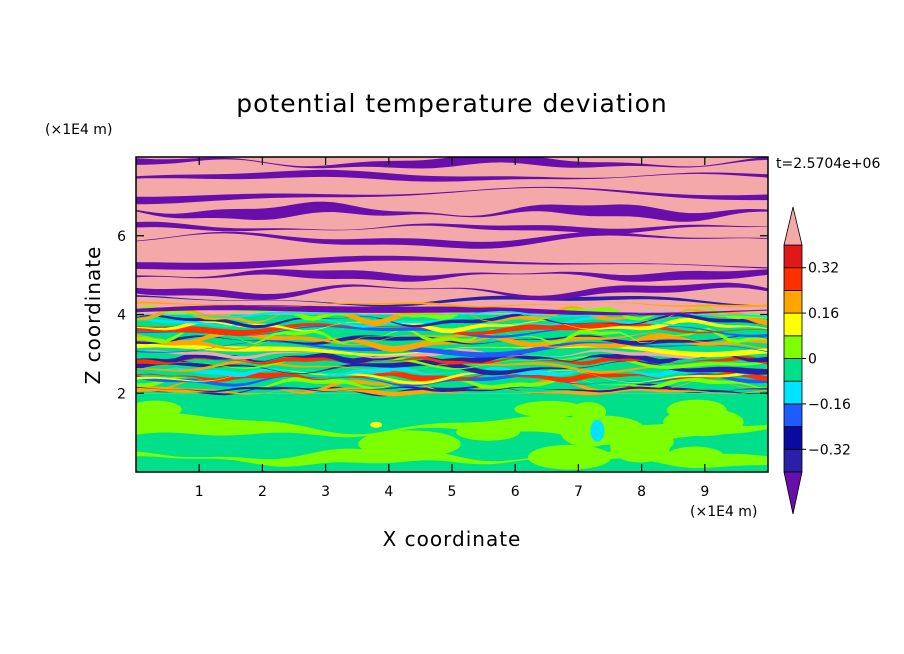 This screenshot has width=904, height=654. Describe the element at coordinates (515, 492) in the screenshot. I see `x-tick-label: 6` at that location.